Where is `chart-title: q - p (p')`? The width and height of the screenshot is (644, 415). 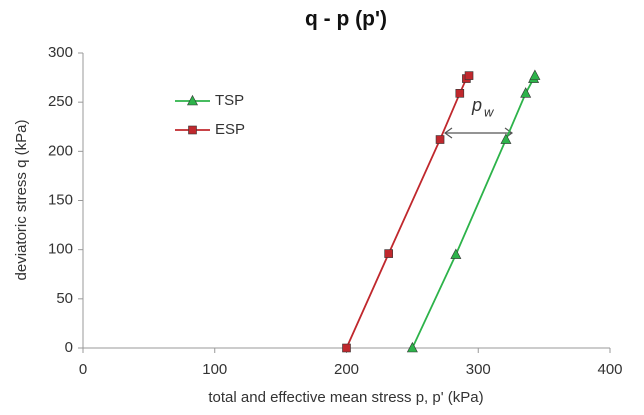 chart-title: q - p (p') is located at coordinates (346, 19).